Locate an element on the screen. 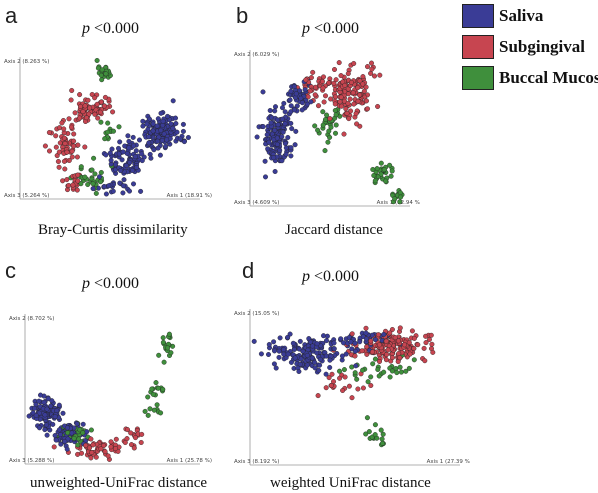 This screenshot has height=493, width=598. legend-item-saliva: Saliva is located at coordinates (530, 16).